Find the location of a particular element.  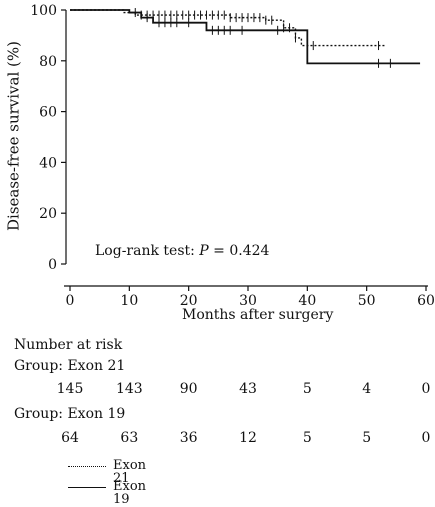

x-axis-label: Months after surgery is located at coordinates (258, 315).